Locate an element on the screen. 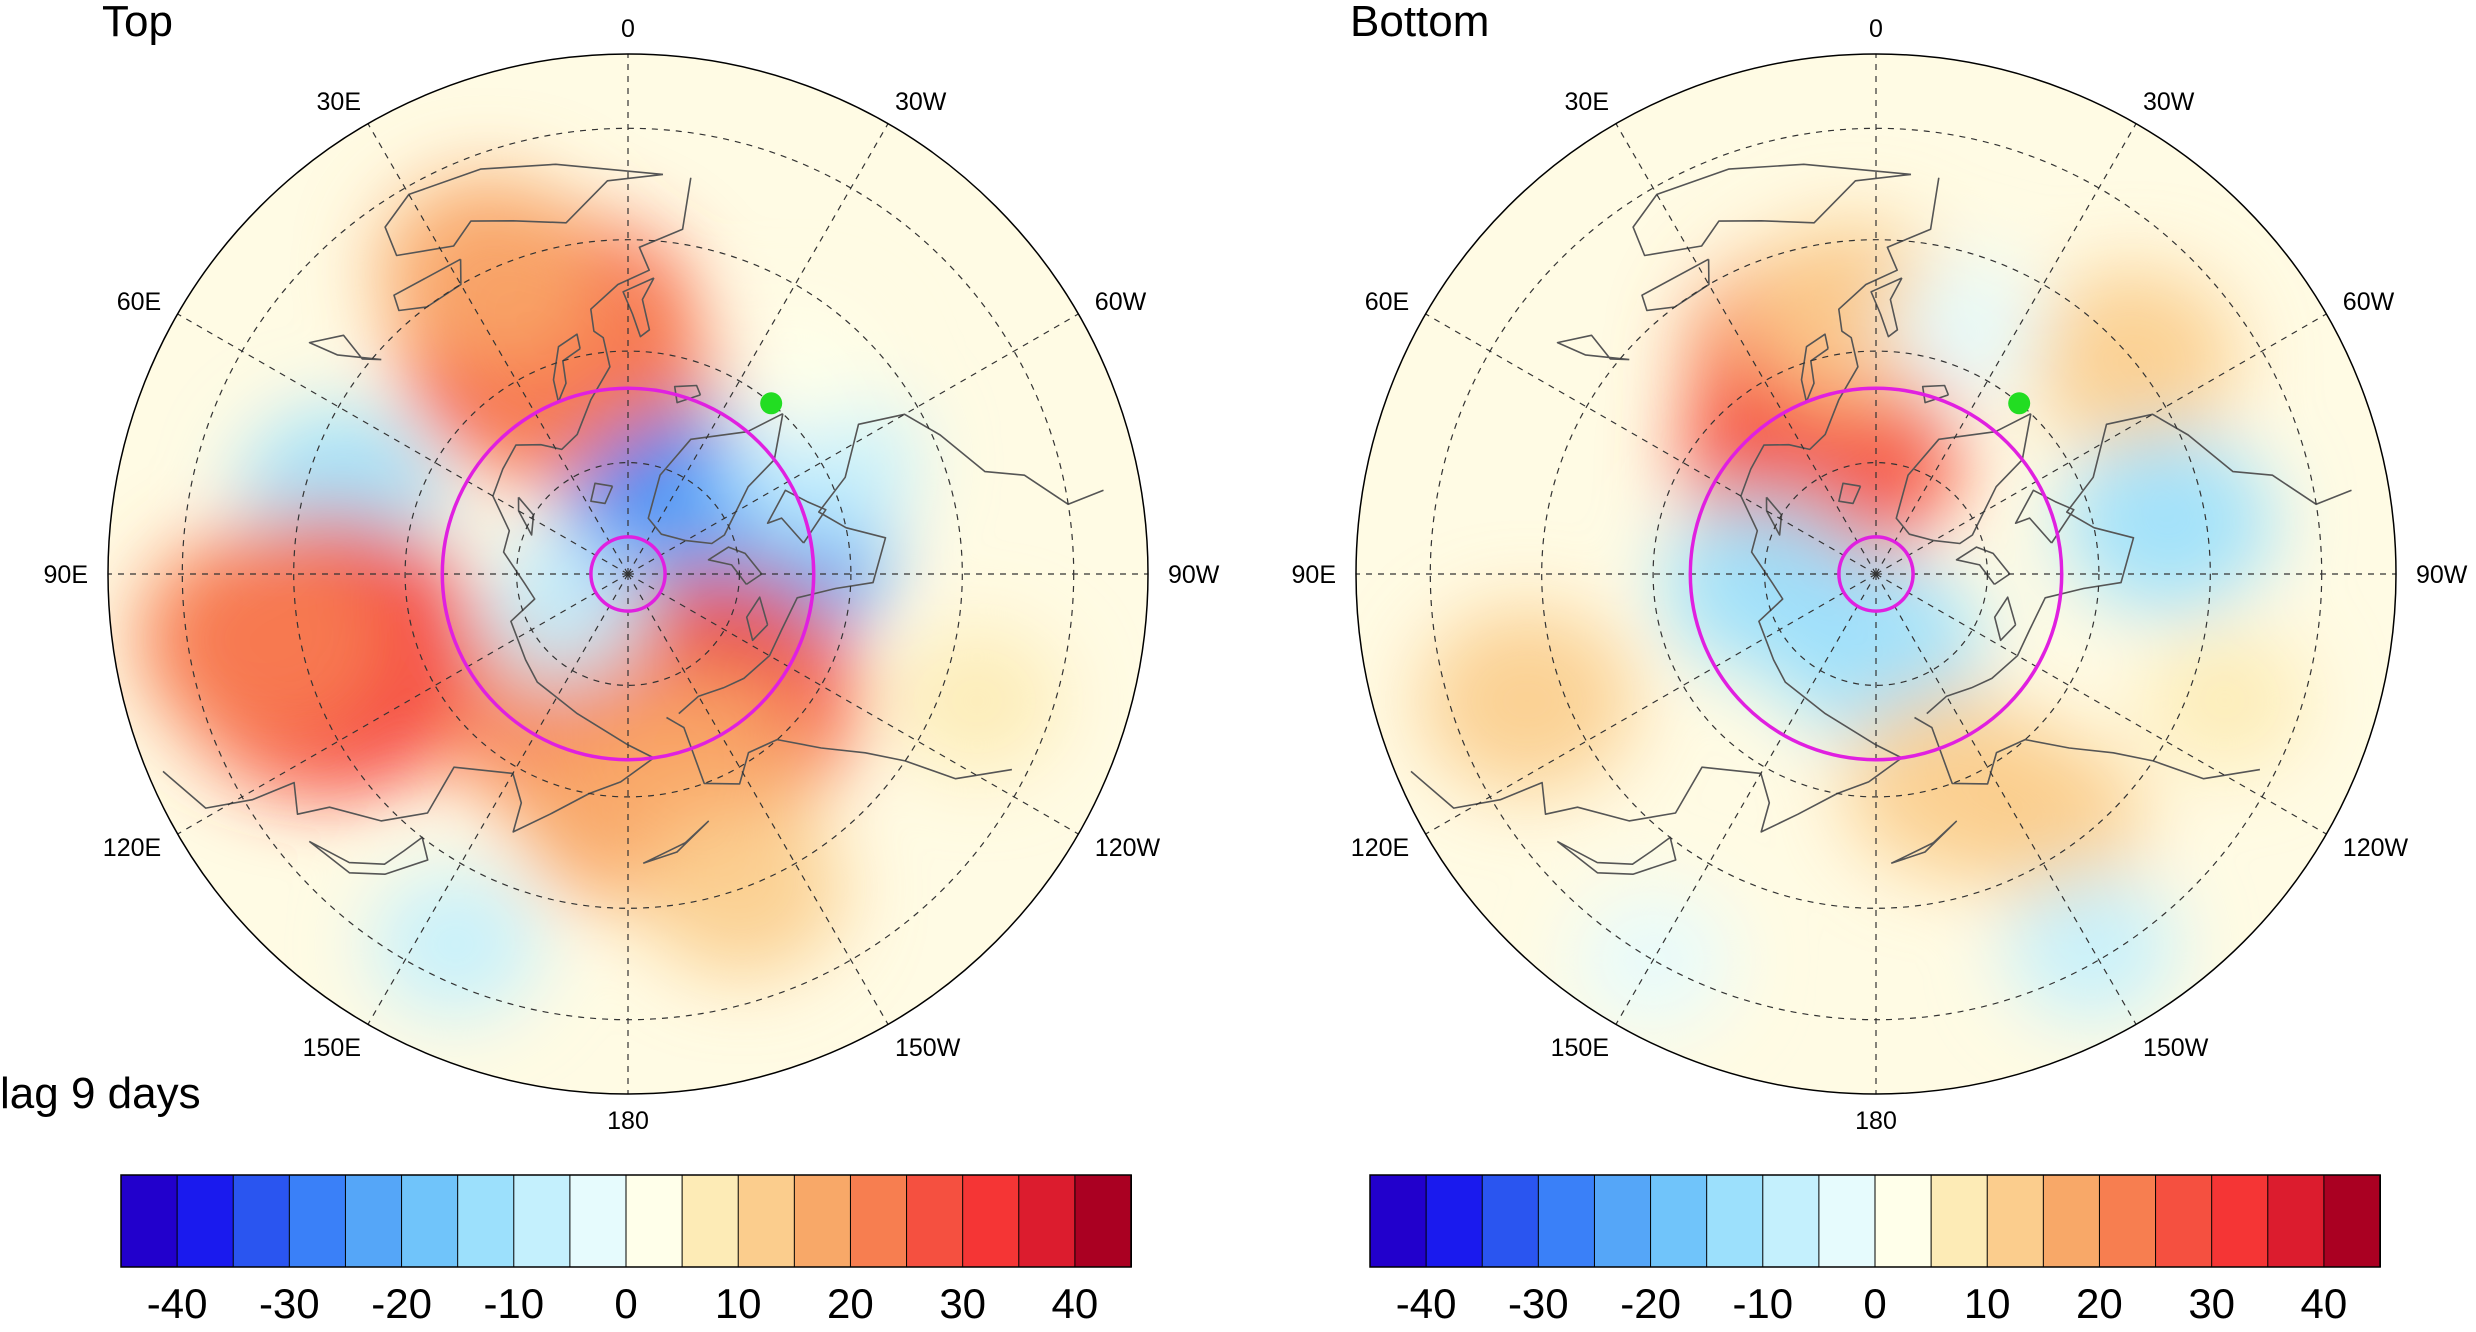 The width and height of the screenshot is (2476, 1332). meridian-150W-top is located at coordinates (758, 799).